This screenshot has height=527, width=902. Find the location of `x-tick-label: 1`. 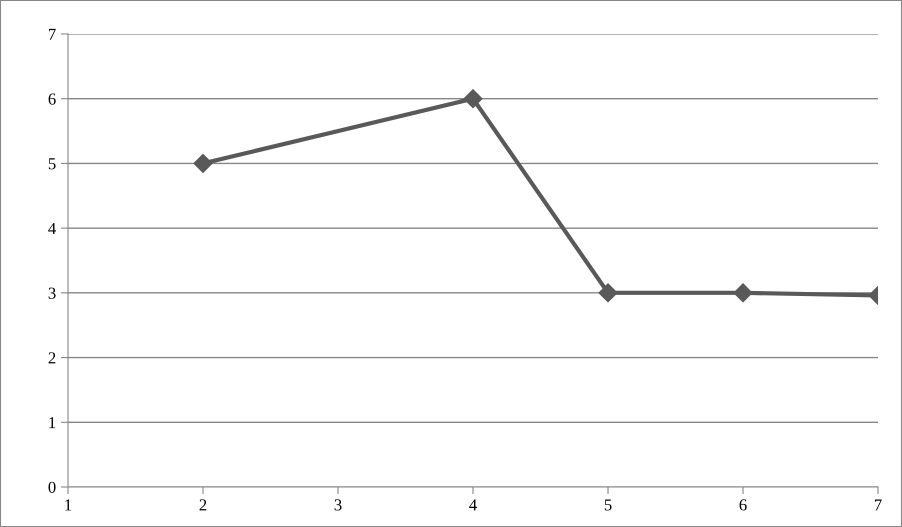

x-tick-label: 1 is located at coordinates (68, 504).